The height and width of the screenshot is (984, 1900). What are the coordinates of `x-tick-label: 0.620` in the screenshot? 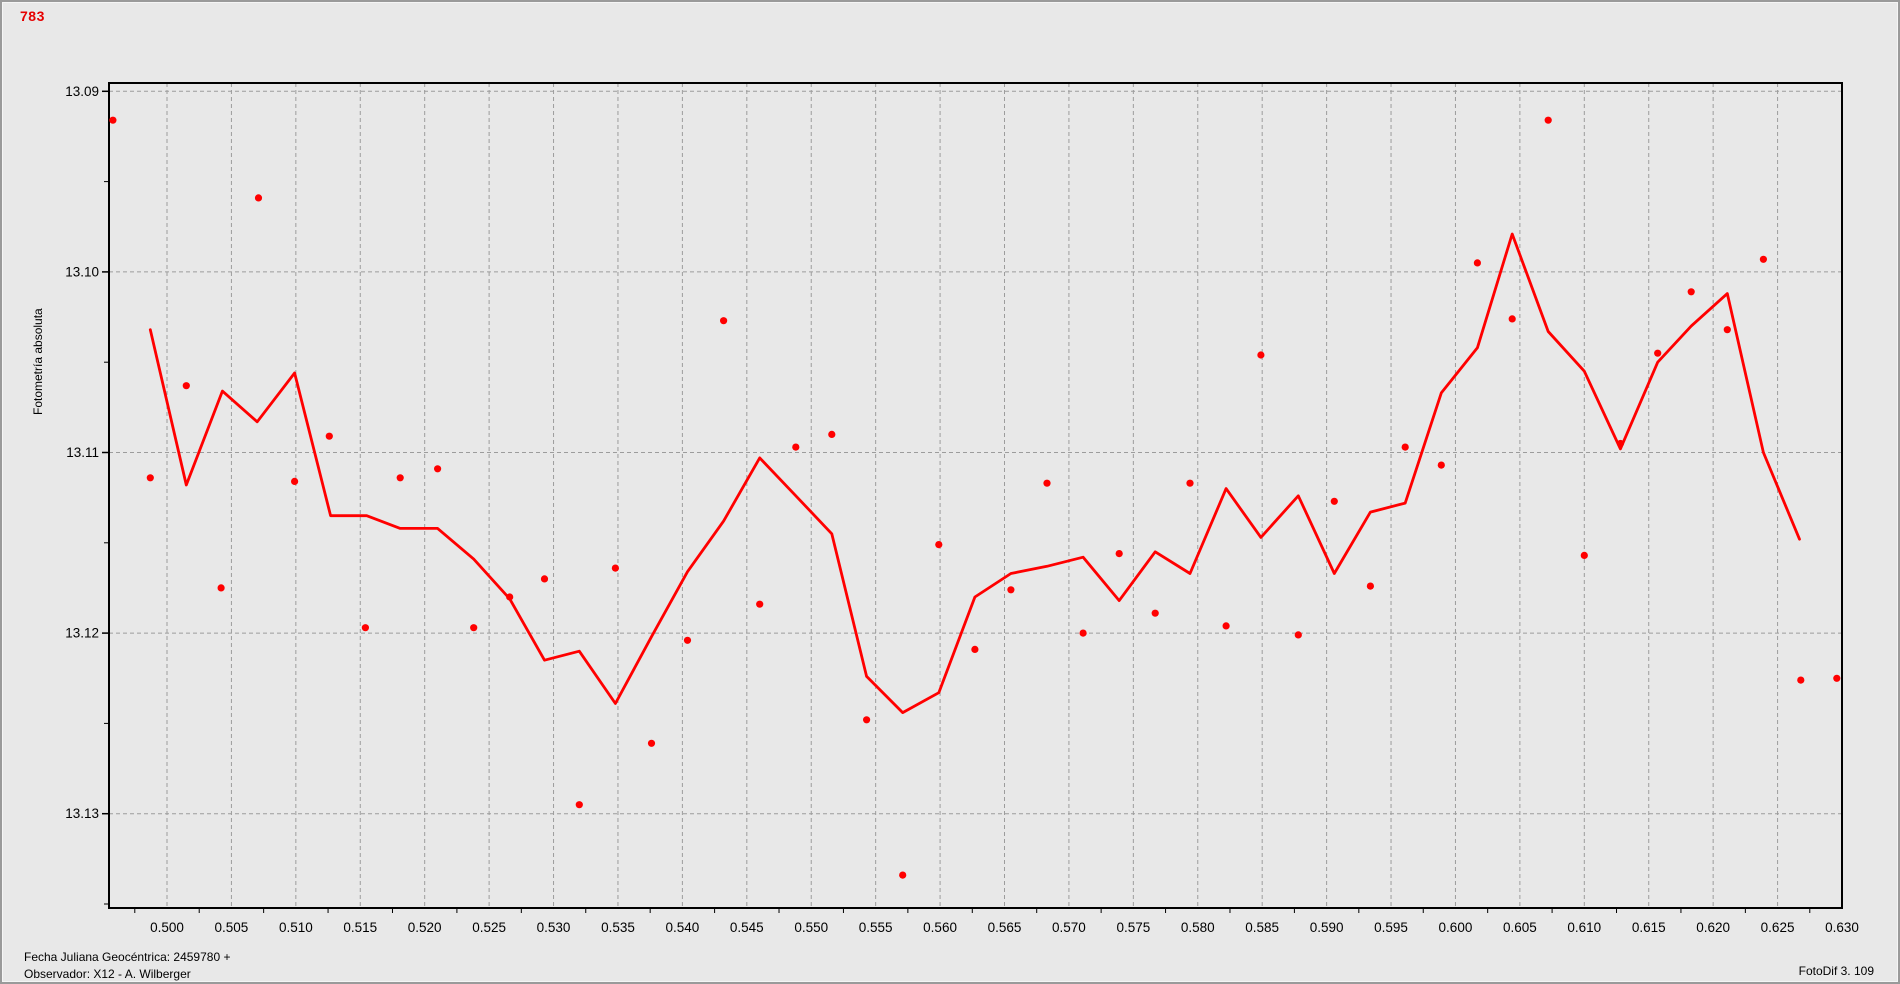 It's located at (1713, 927).